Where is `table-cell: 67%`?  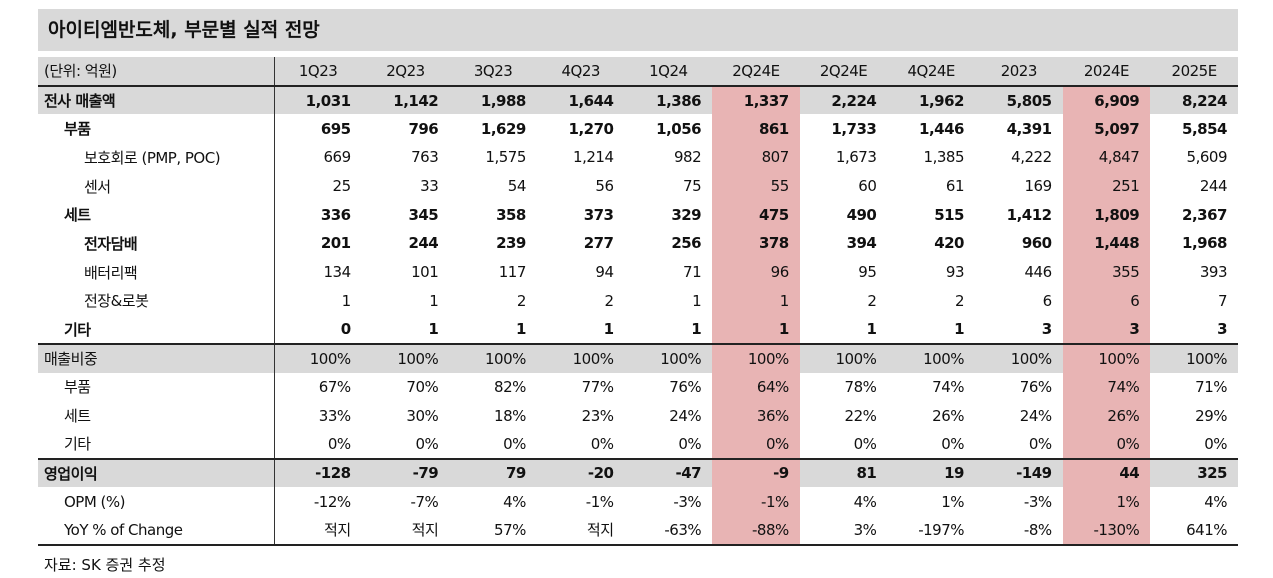 table-cell: 67% is located at coordinates (334, 386).